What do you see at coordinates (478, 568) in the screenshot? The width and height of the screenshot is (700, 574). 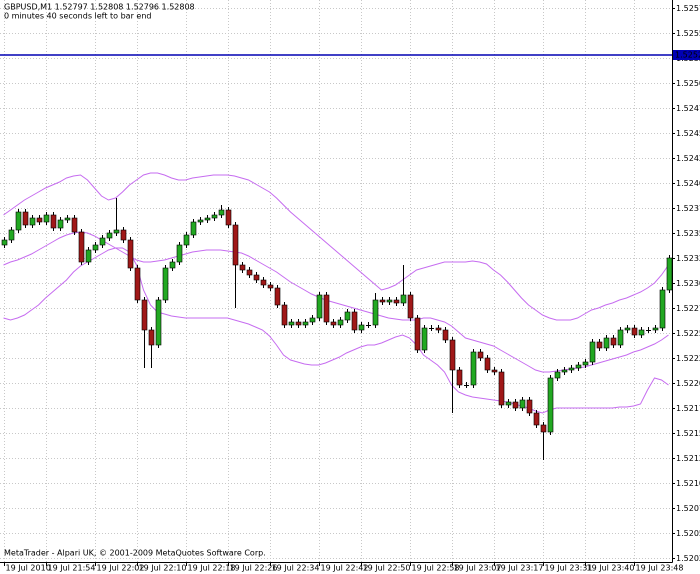 I see `x-tick-label: 19 Jul 23:07` at bounding box center [478, 568].